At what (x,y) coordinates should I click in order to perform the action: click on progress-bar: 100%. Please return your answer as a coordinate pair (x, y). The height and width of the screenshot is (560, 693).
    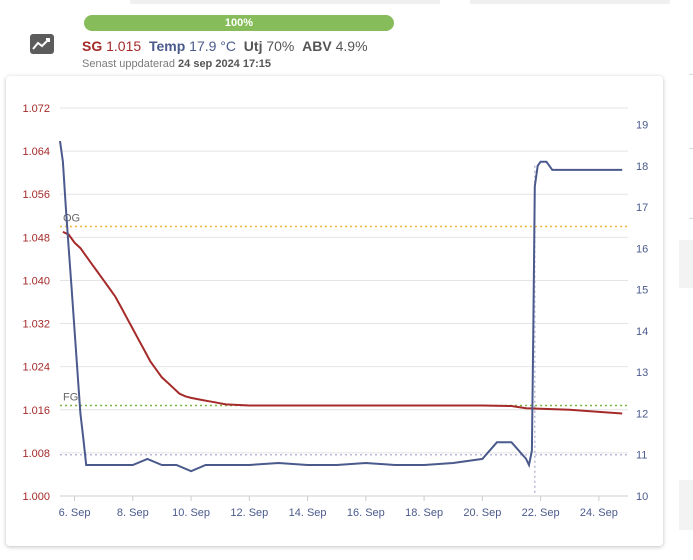
    Looking at the image, I should click on (239, 23).